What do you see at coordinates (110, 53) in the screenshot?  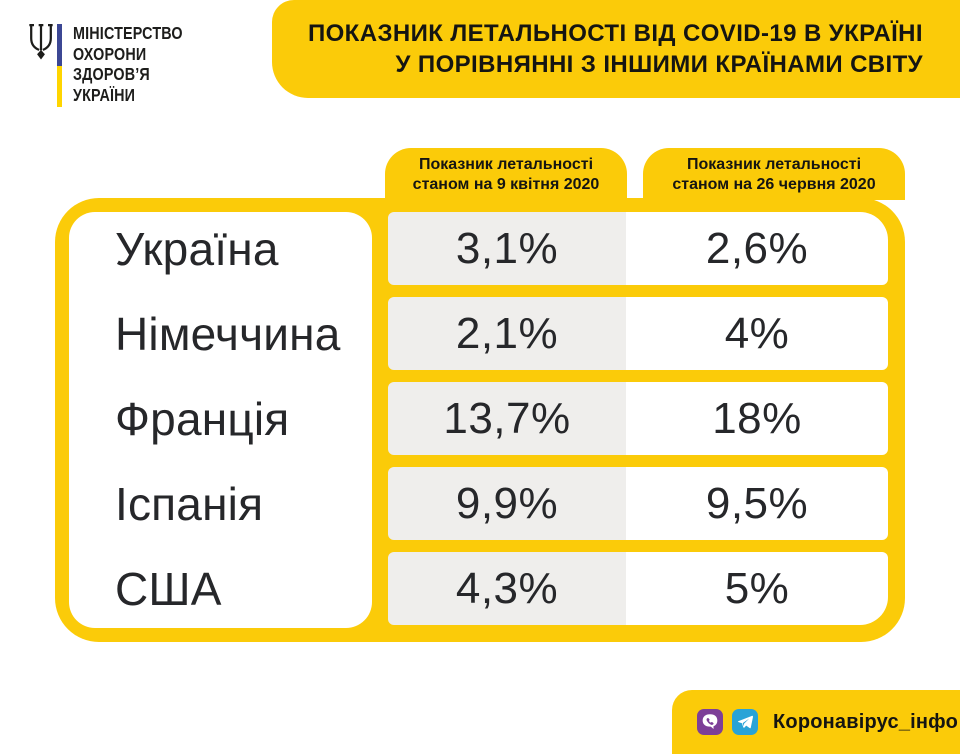 I see `ministry-name-line: ОХОРОНИ` at bounding box center [110, 53].